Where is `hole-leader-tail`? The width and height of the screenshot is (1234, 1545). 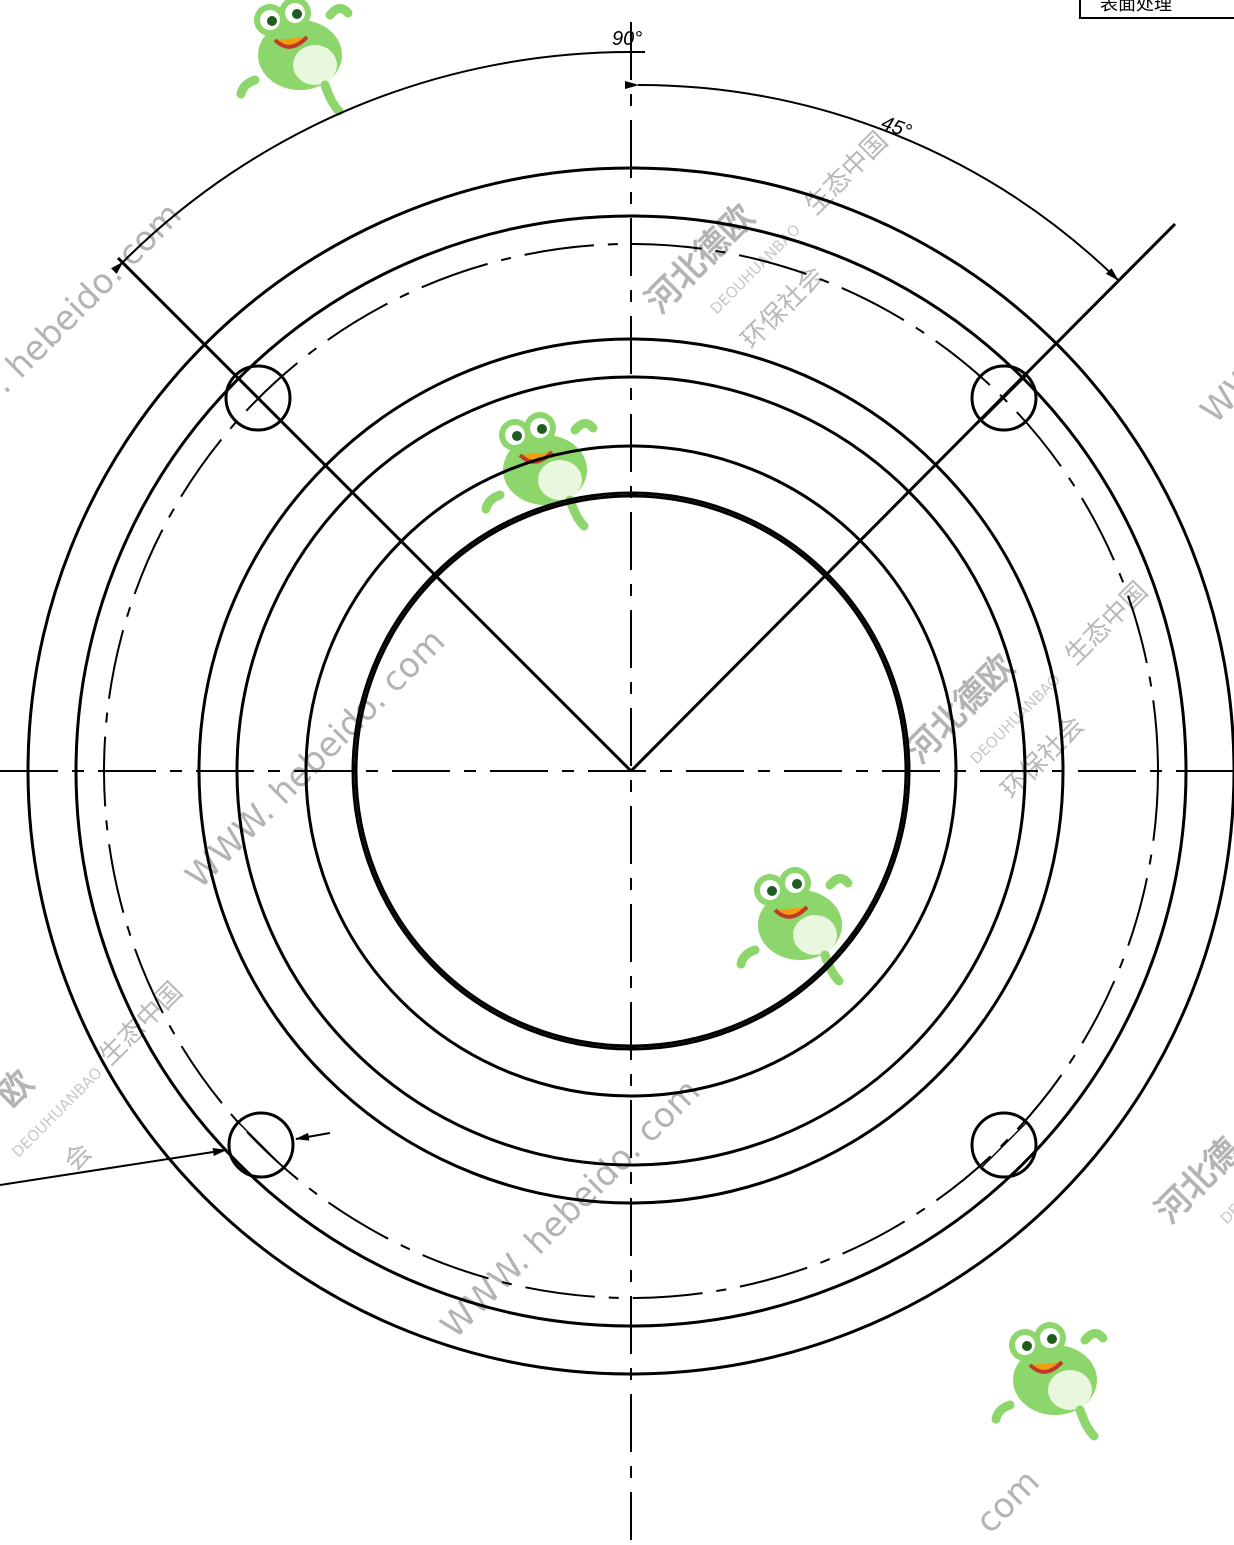 hole-leader-tail is located at coordinates (313, 1136).